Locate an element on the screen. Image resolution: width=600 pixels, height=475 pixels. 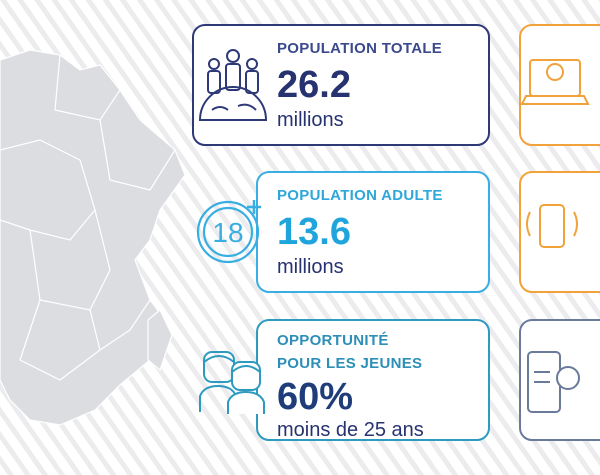
card-value: 60% is located at coordinates (315, 397).